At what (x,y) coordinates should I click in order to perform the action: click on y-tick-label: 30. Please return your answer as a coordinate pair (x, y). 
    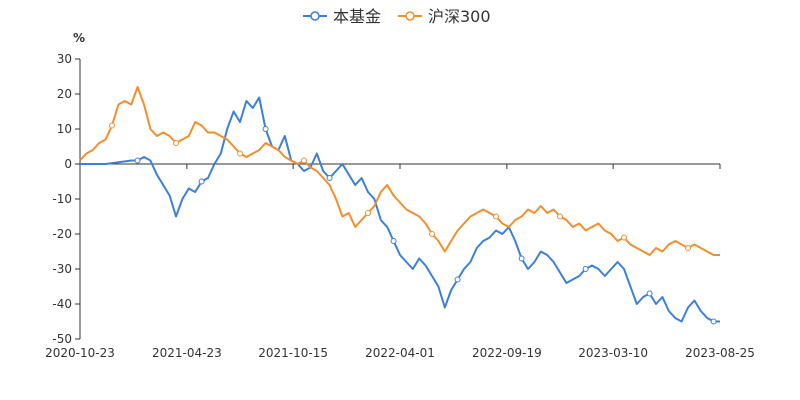
    Looking at the image, I should click on (64, 59).